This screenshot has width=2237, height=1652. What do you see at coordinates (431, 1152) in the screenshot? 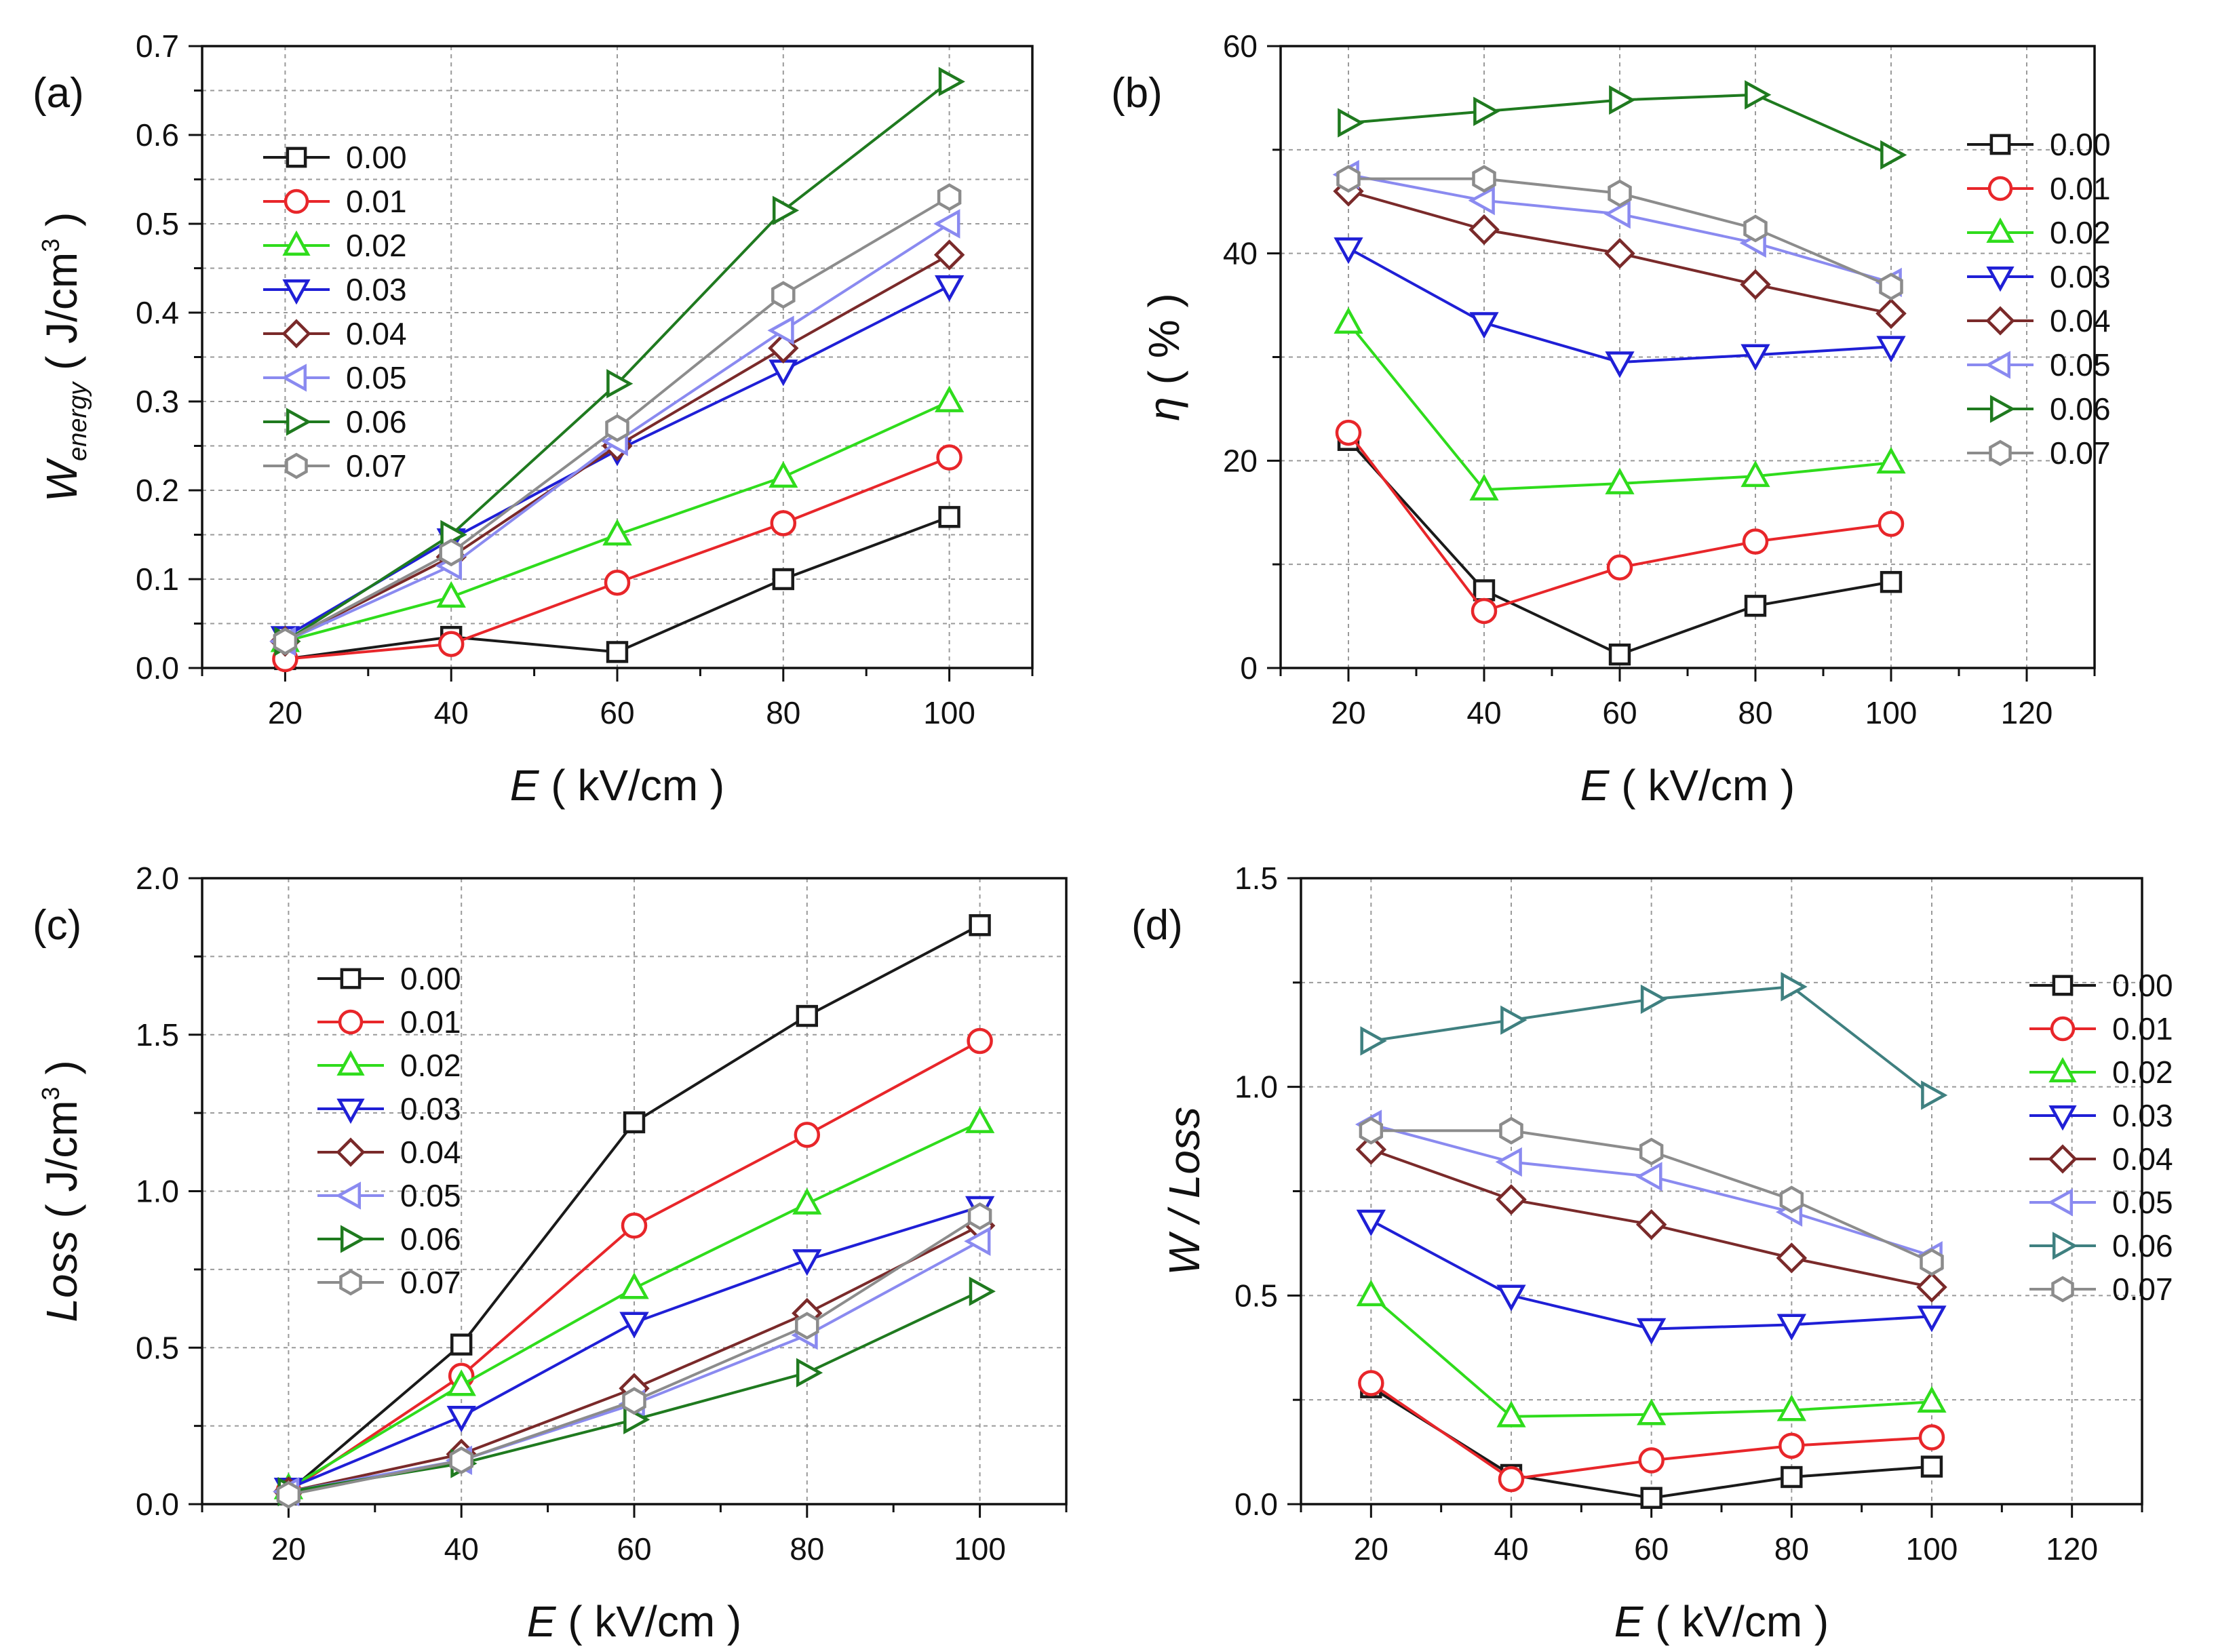
I see `legend-label: 0.04` at bounding box center [431, 1152].